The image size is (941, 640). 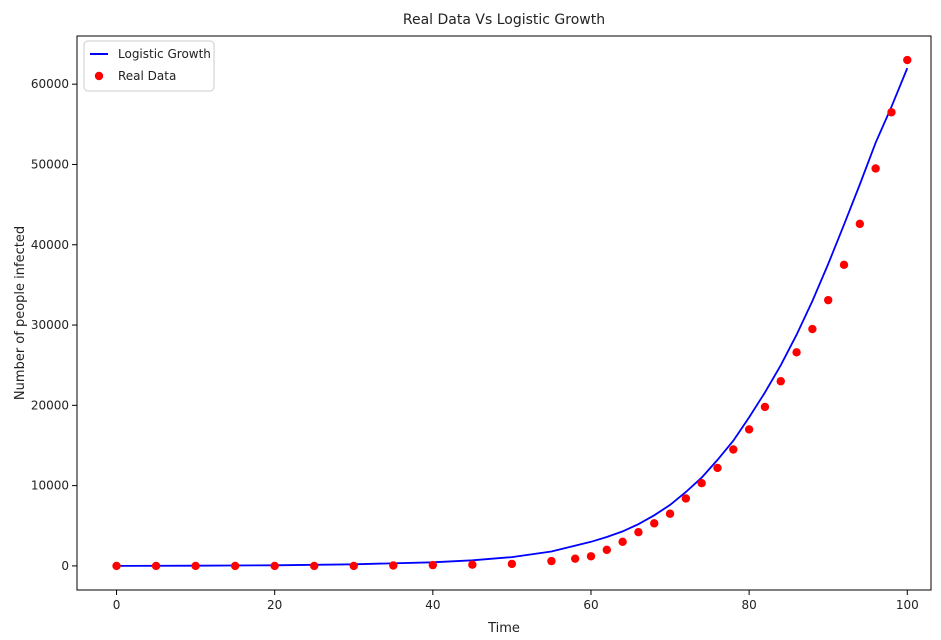 What do you see at coordinates (117, 605) in the screenshot?
I see `x-tick-label: 0` at bounding box center [117, 605].